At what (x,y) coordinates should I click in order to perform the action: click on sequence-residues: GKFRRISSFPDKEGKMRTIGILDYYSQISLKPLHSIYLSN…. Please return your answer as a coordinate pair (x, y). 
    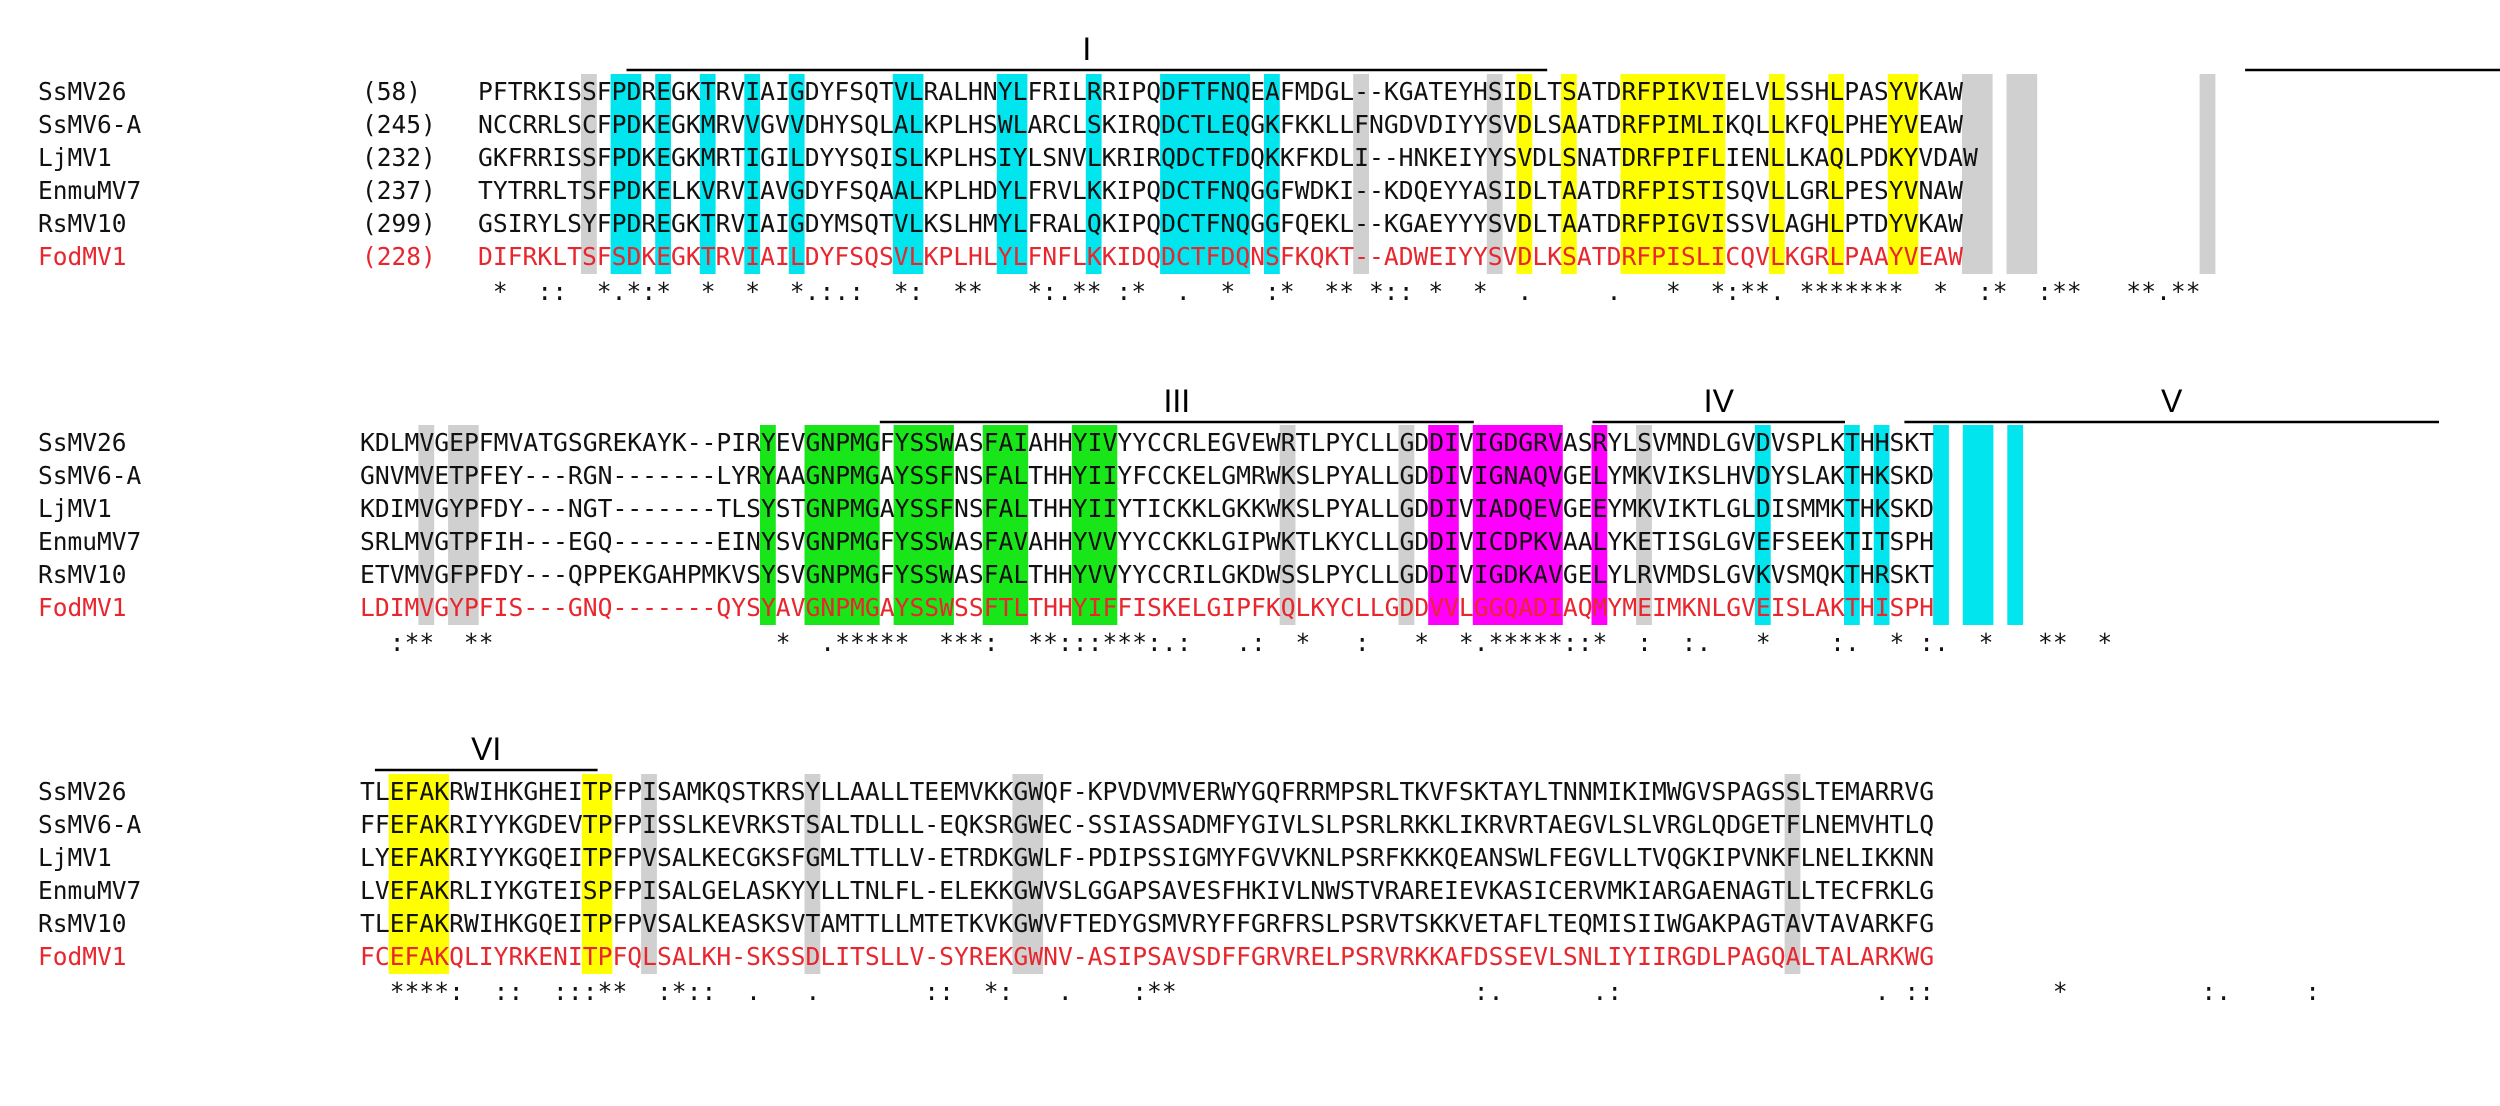
    Looking at the image, I should click on (1228, 157).